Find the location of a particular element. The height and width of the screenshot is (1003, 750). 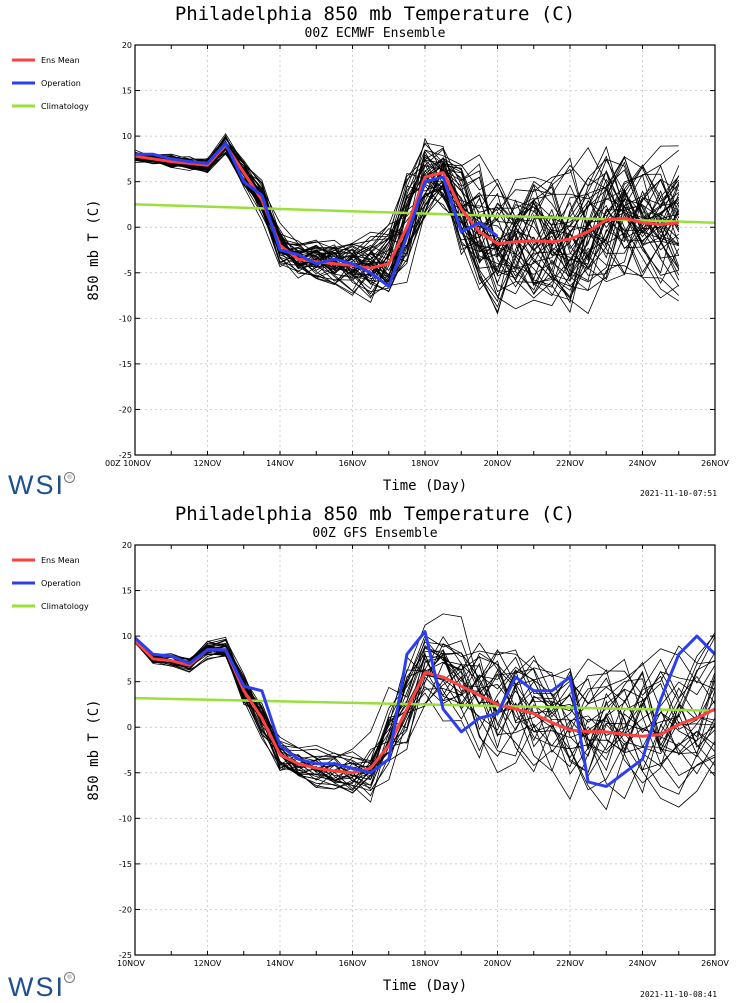

plot-area is located at coordinates (425, 223).